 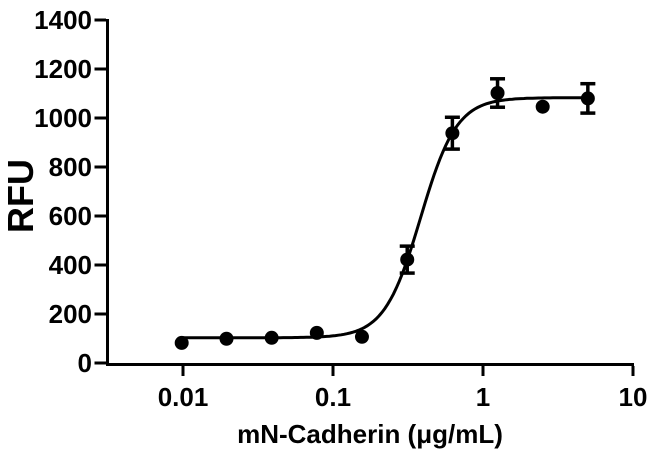 I want to click on x-tick-label: 0.1, so click(x=333, y=397).